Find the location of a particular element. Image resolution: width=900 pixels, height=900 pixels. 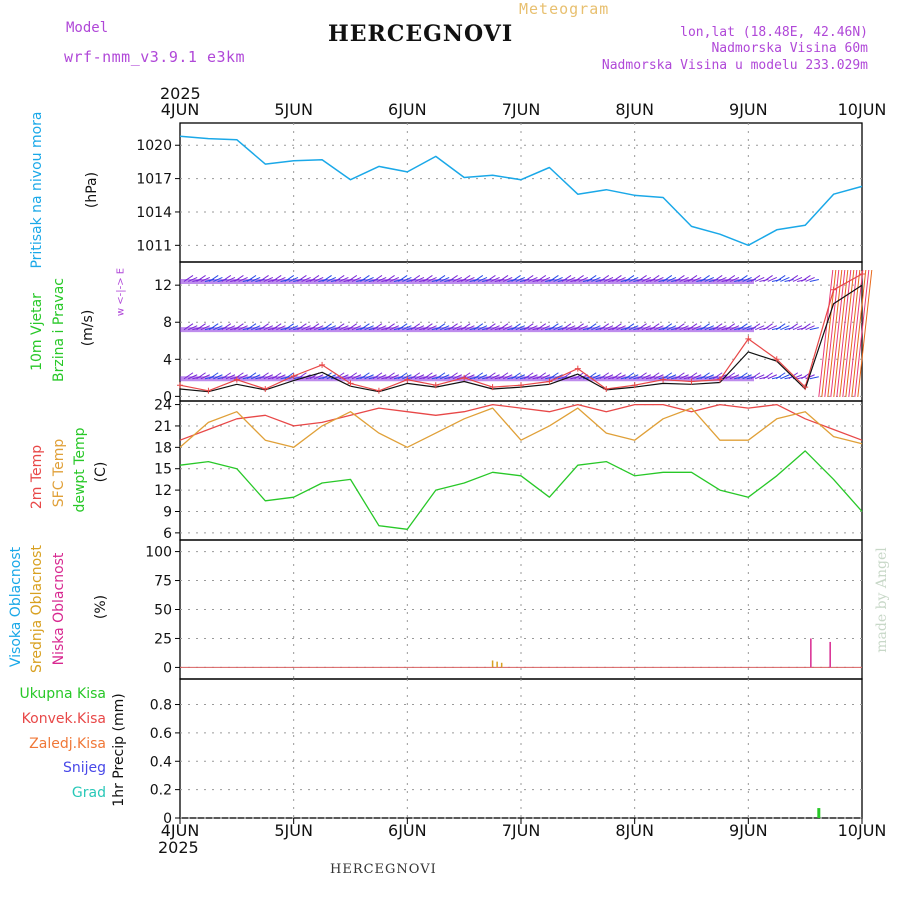

y-tick-label: 0 is located at coordinates (167, 819).